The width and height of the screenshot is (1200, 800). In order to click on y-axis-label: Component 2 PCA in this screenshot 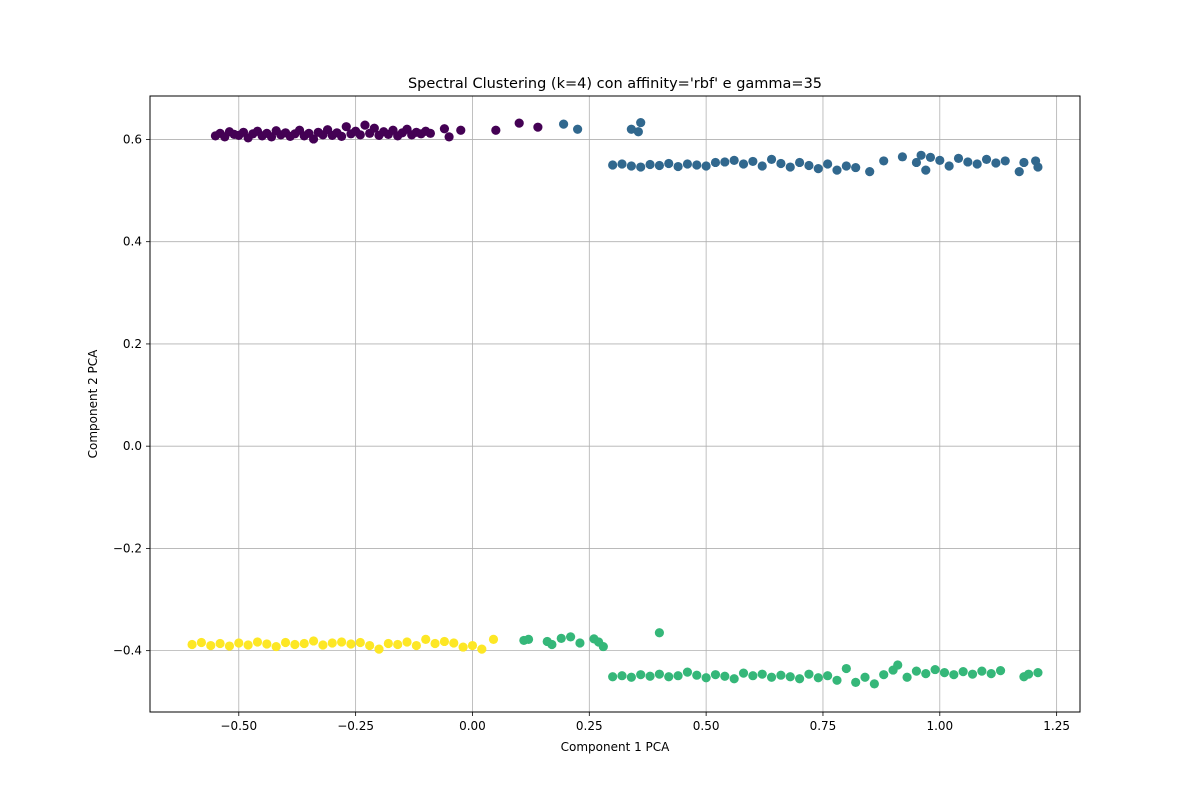, I will do `click(93, 404)`.